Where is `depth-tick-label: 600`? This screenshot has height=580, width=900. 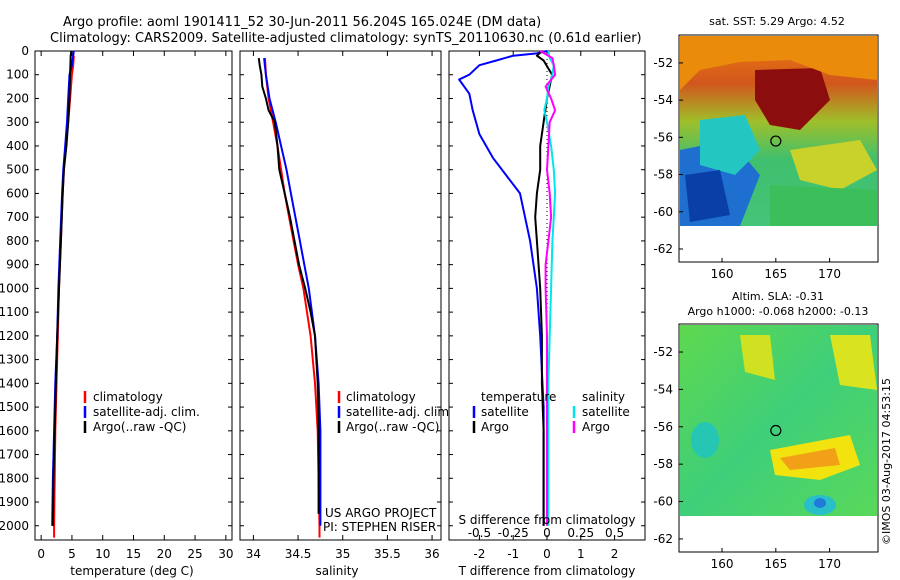
depth-tick-label: 600 is located at coordinates (17, 193).